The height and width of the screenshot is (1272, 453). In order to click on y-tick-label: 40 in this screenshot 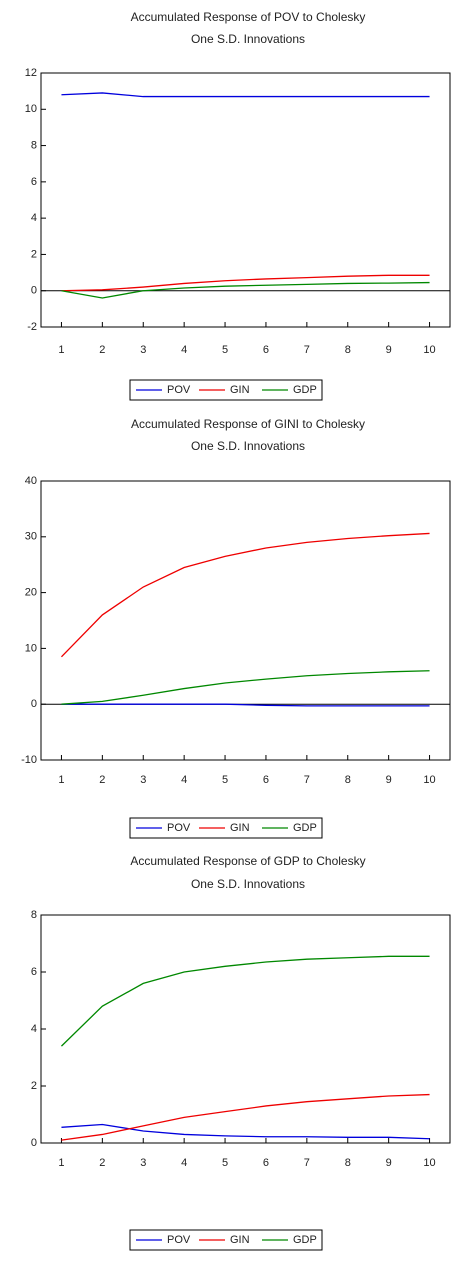, I will do `click(31, 481)`.